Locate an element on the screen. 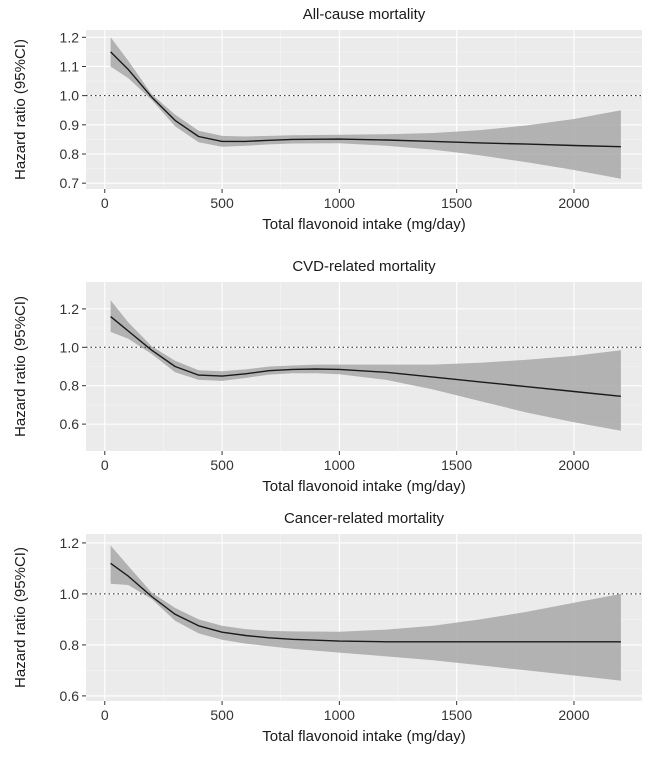 This screenshot has height=758, width=654. chart-title: Cancer-related mortality is located at coordinates (364, 518).